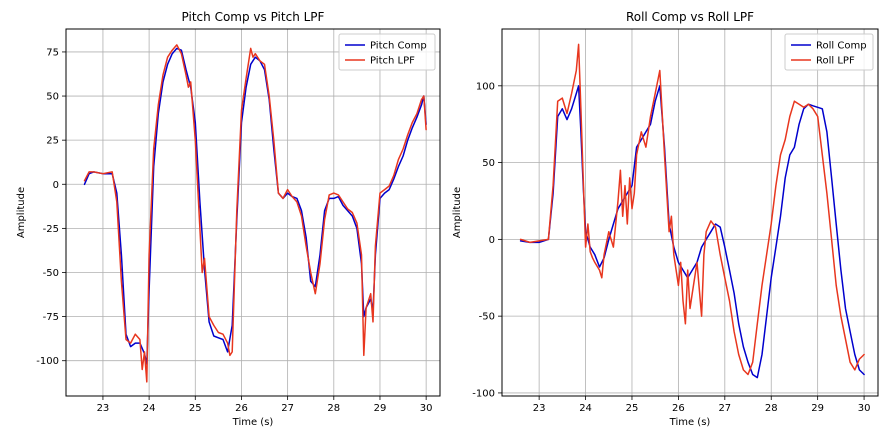 The width and height of the screenshot is (892, 440). What do you see at coordinates (771, 408) in the screenshot?
I see `roll-x-tick-label: 28` at bounding box center [771, 408].